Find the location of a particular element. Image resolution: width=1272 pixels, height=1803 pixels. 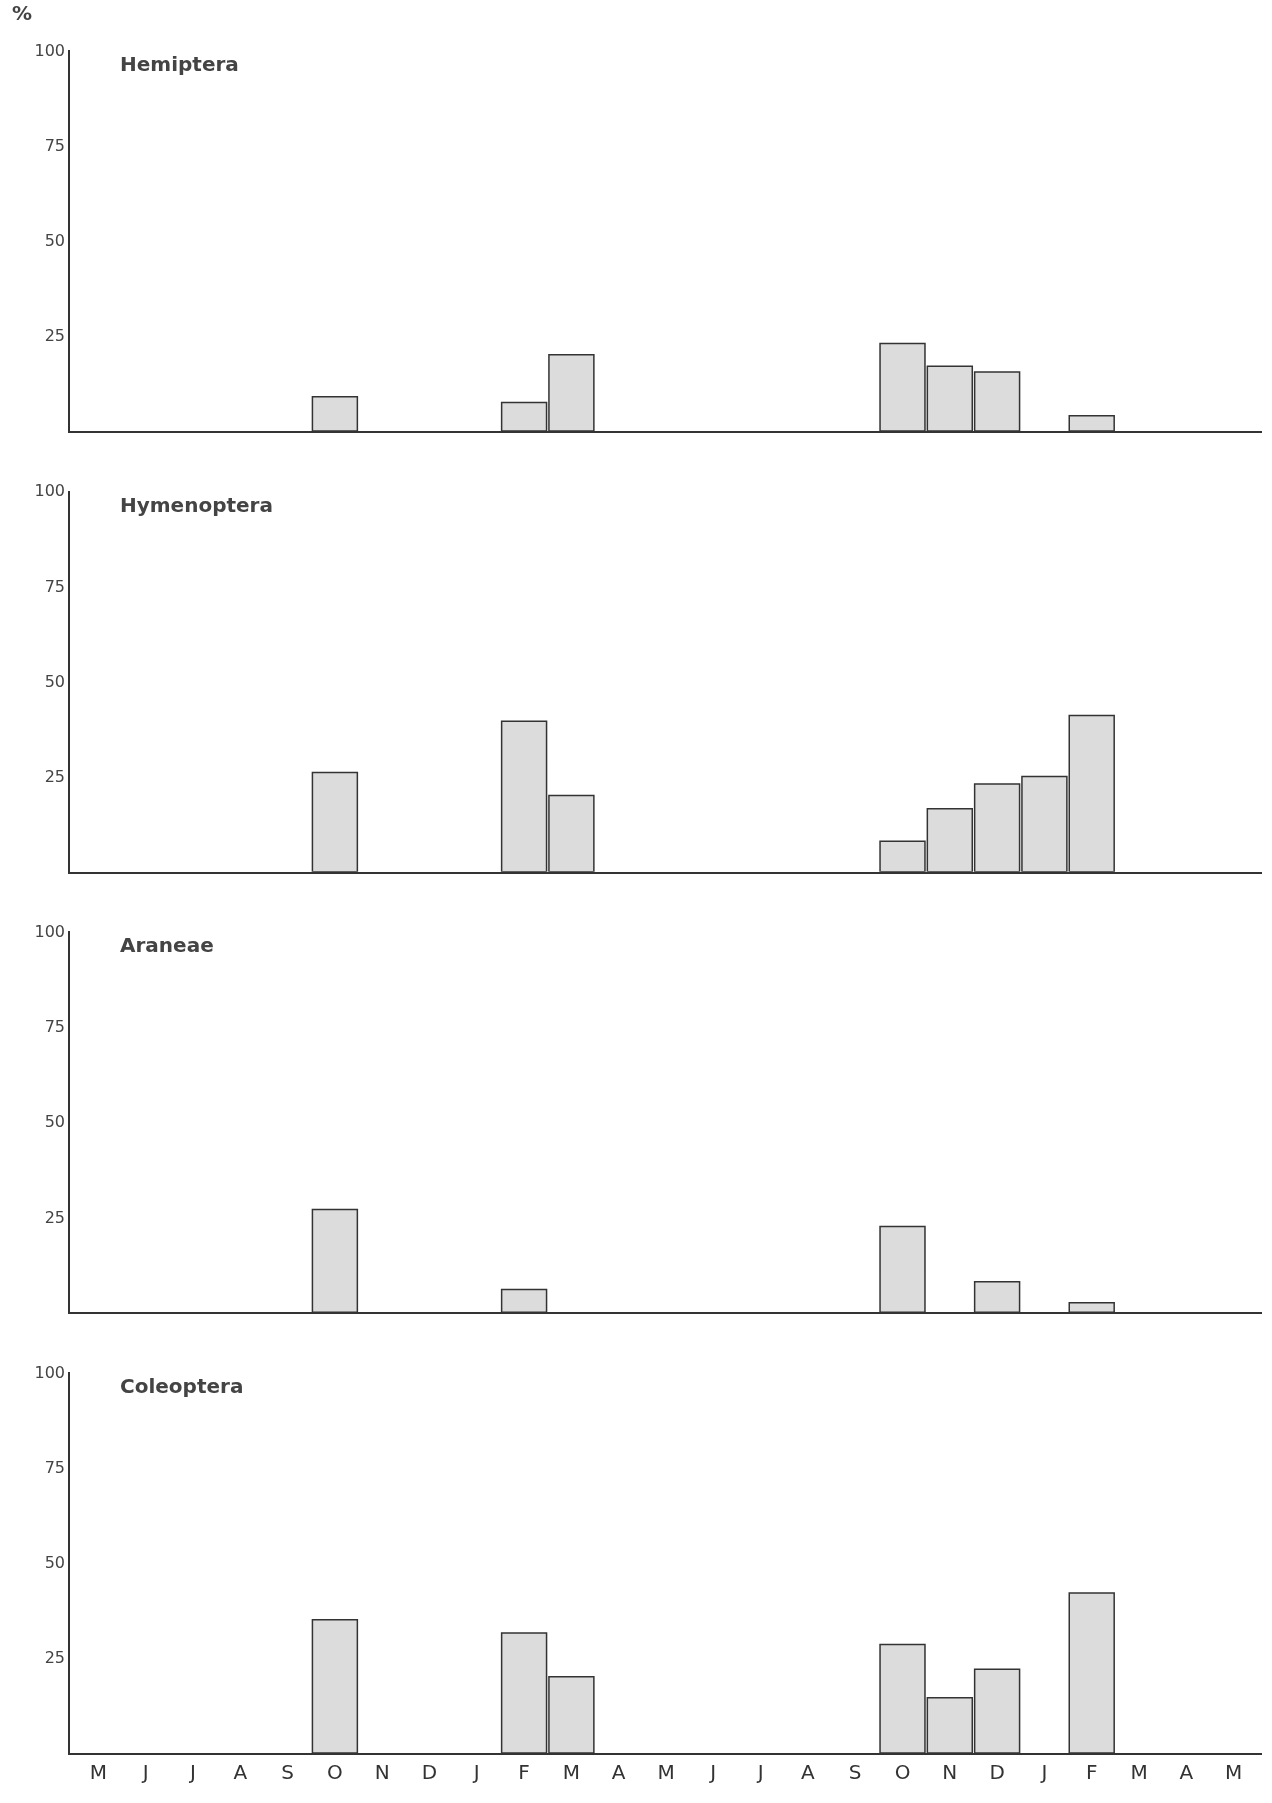

chart-title: Hemiptera is located at coordinates (179, 64).